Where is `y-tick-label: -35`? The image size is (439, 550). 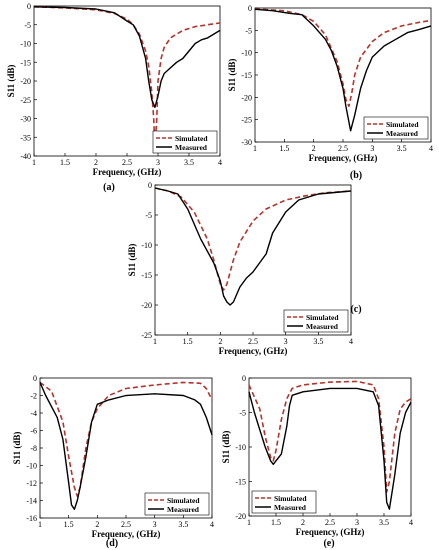
y-tick-label: -35 is located at coordinates (25, 137).